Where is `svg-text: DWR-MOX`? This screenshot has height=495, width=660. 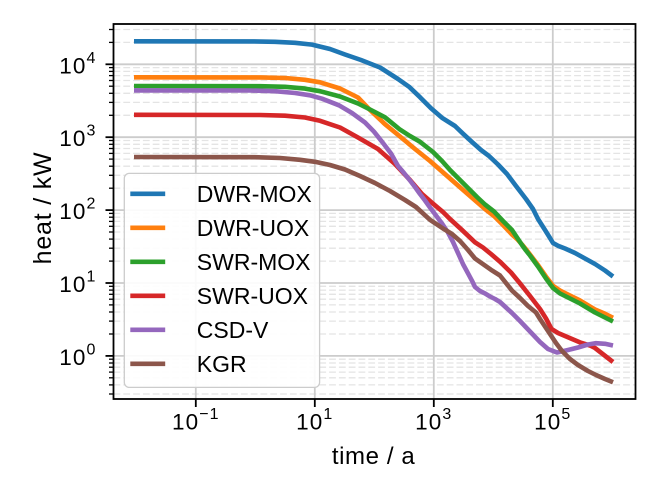 svg-text: DWR-MOX is located at coordinates (254, 194).